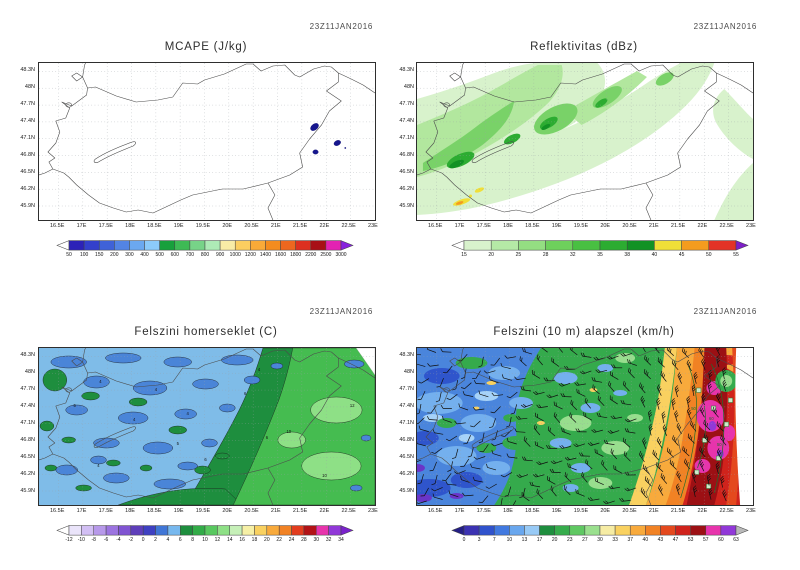  I want to click on lon-tick-label: 19E, so click(556, 226).